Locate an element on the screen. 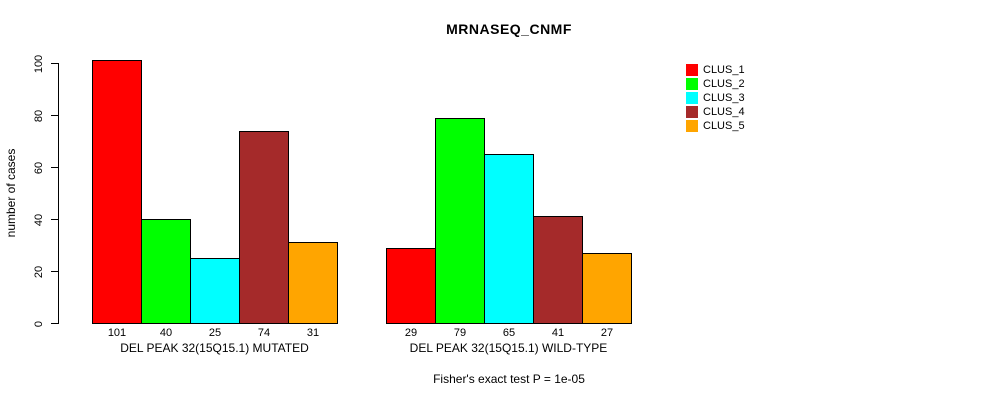 Image resolution: width=990 pixels, height=400 pixels. y-tick-label: 80 is located at coordinates (39, 115).